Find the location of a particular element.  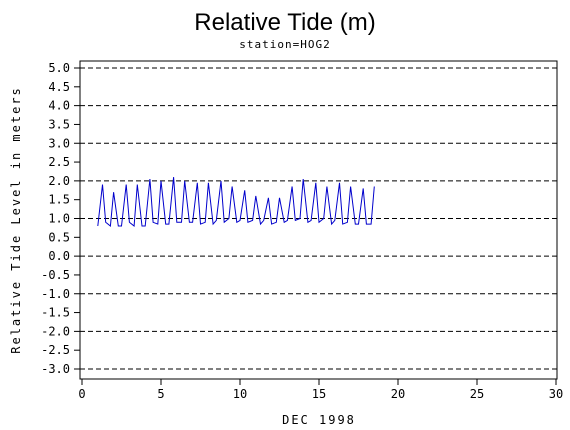

x-tick-label: 10 is located at coordinates (240, 394).